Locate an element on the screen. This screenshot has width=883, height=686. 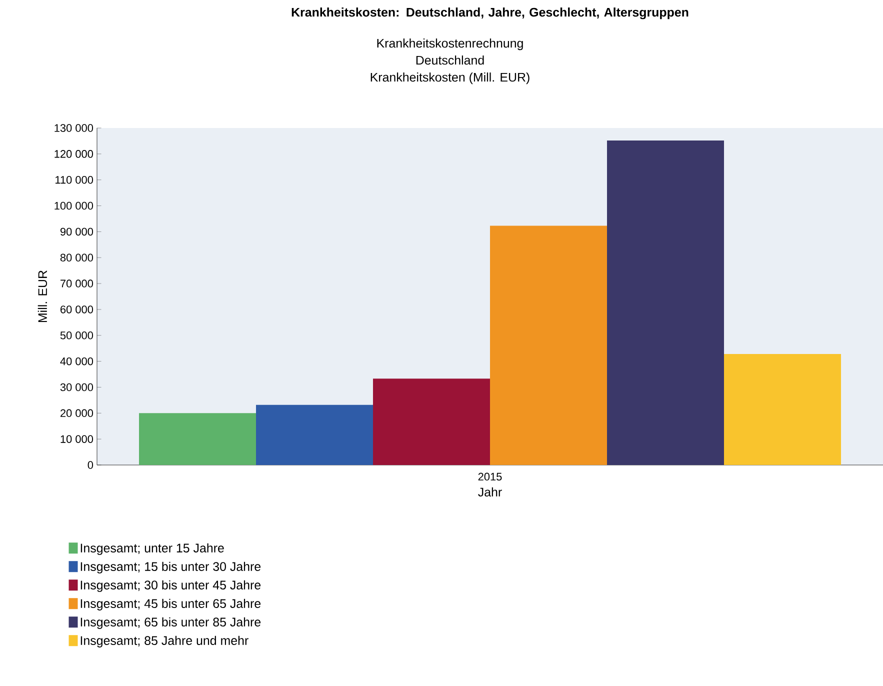
text: Deutschland is located at coordinates (450, 60).